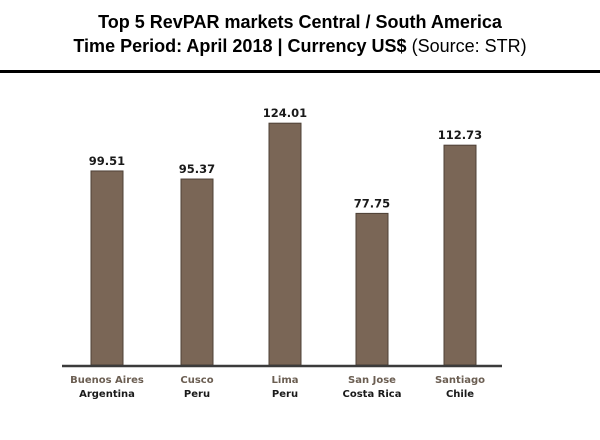 The width and height of the screenshot is (600, 440). What do you see at coordinates (372, 380) in the screenshot?
I see `category-city-3: San Jose` at bounding box center [372, 380].